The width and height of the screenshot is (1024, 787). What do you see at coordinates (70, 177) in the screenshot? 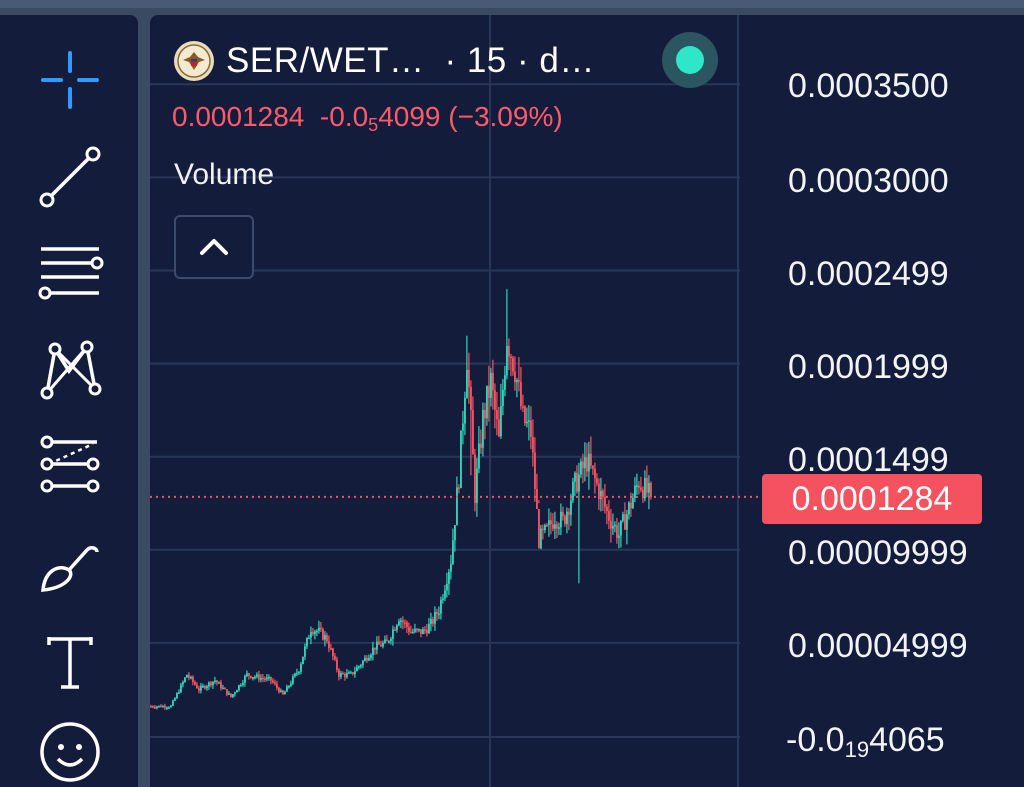
I see `trend-line-tool` at bounding box center [70, 177].